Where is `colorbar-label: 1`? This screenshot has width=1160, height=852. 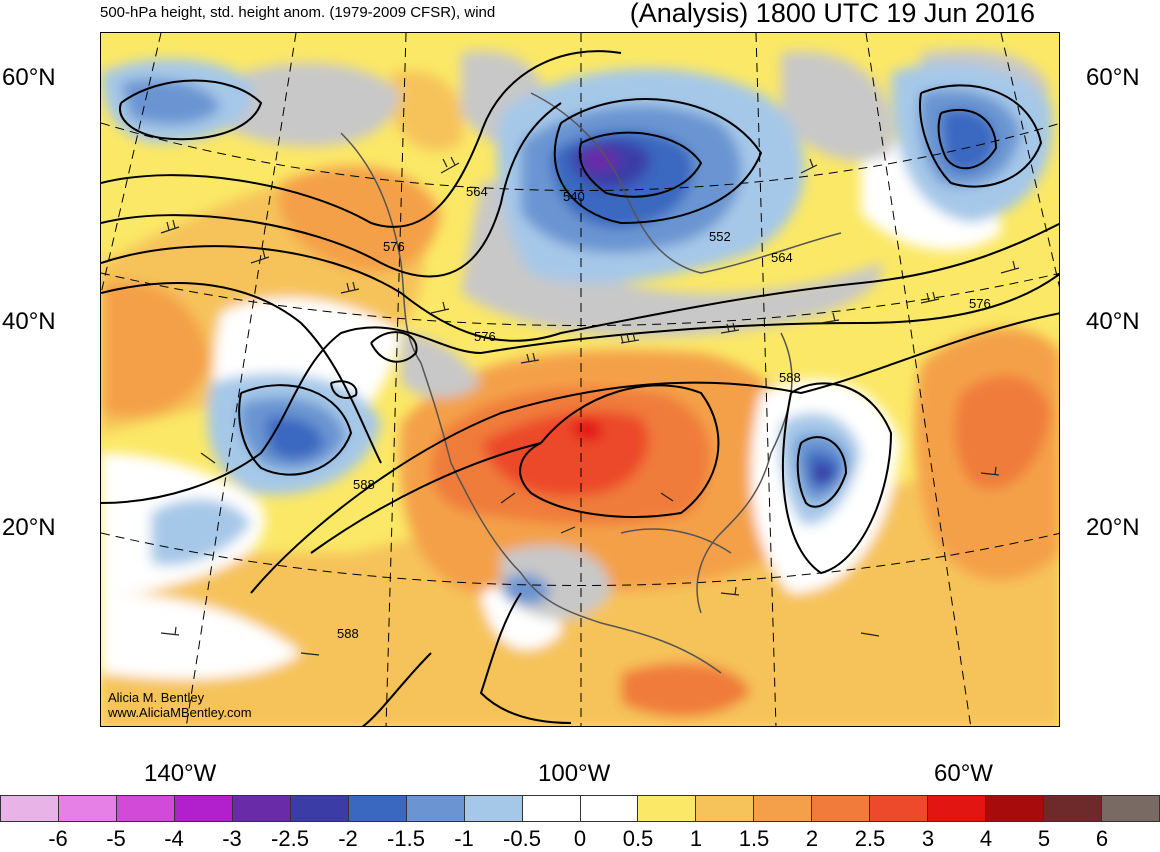 colorbar-label: 1 is located at coordinates (696, 838).